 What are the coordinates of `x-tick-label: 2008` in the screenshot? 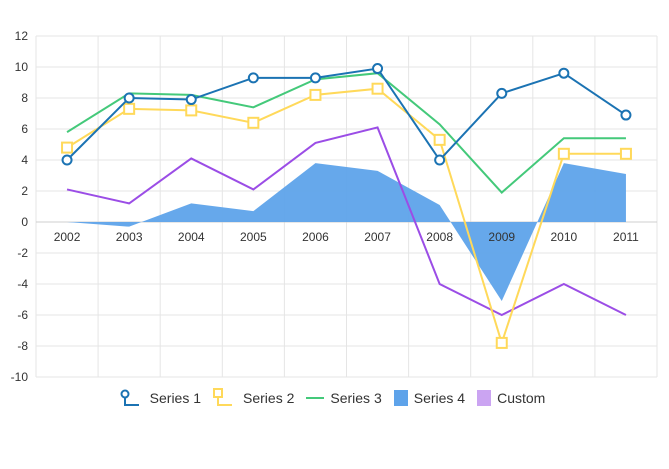 It's located at (439, 237).